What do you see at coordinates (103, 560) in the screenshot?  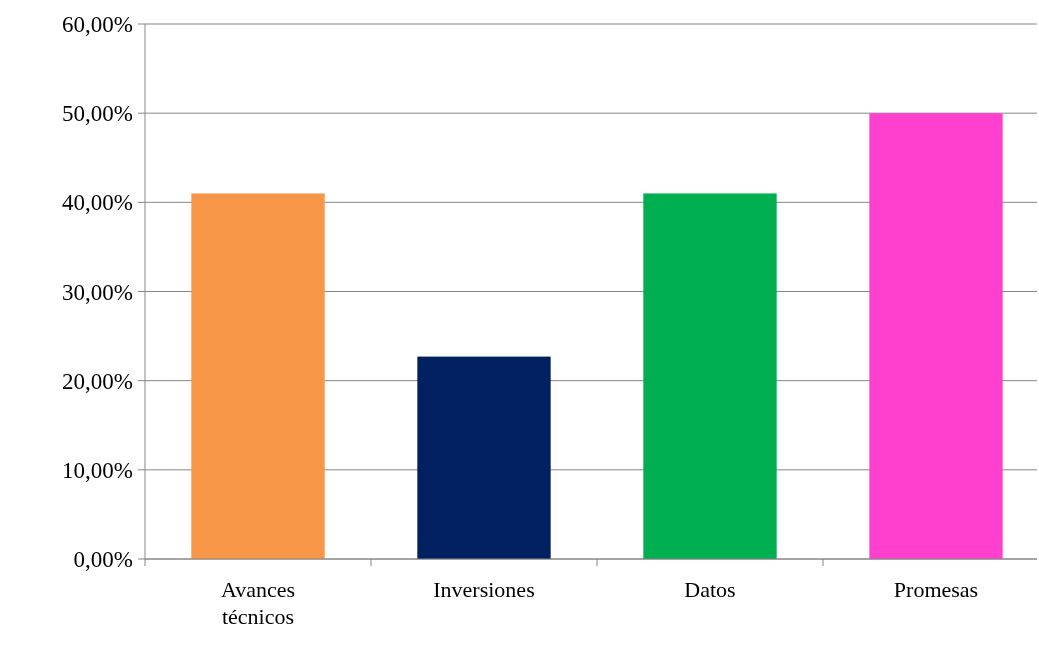 I see `y-tick-label: 0,00%` at bounding box center [103, 560].